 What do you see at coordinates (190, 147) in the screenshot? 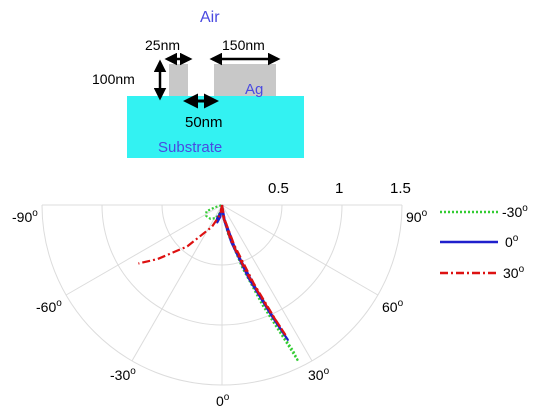
I see `substrate-label: Substrate` at bounding box center [190, 147].